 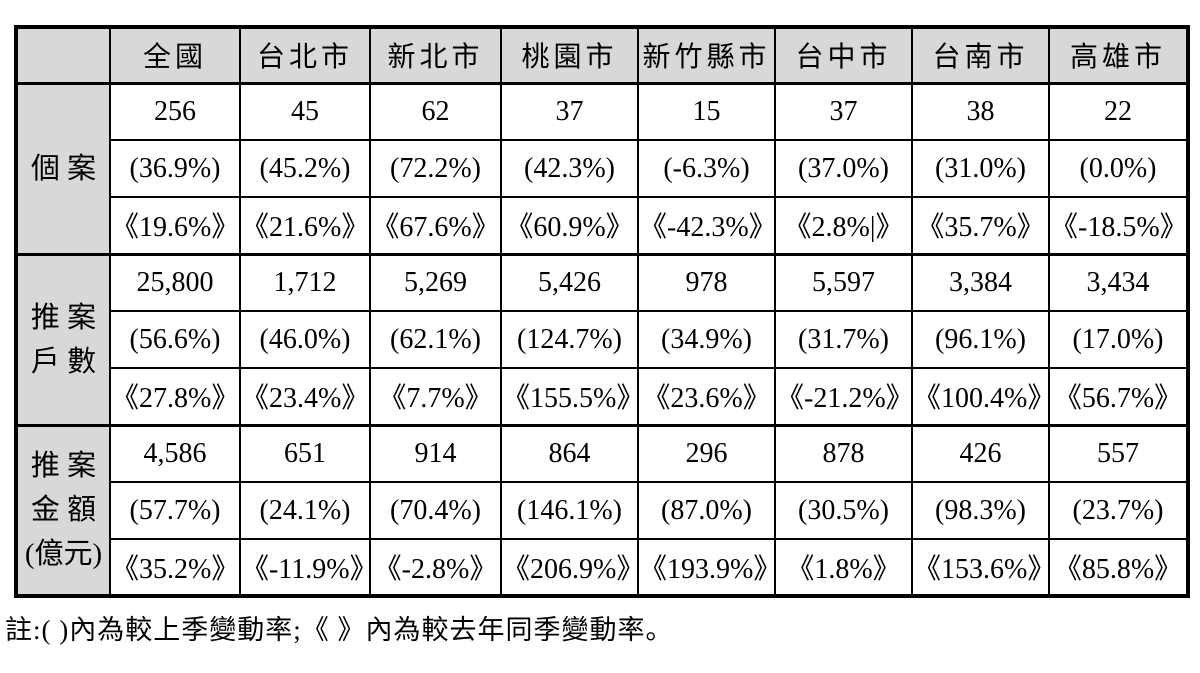 What do you see at coordinates (175, 55) in the screenshot?
I see `column-header-1: 全國` at bounding box center [175, 55].